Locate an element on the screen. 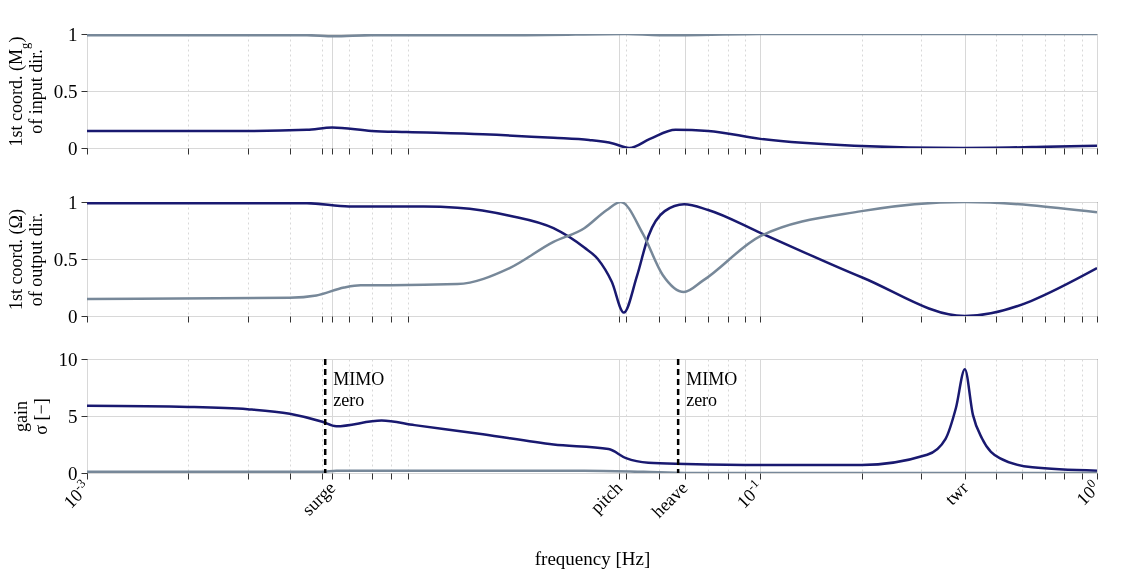 Image resolution: width=1137 pixels, height=579 pixels. x-tick-label: twr is located at coordinates (956, 493).